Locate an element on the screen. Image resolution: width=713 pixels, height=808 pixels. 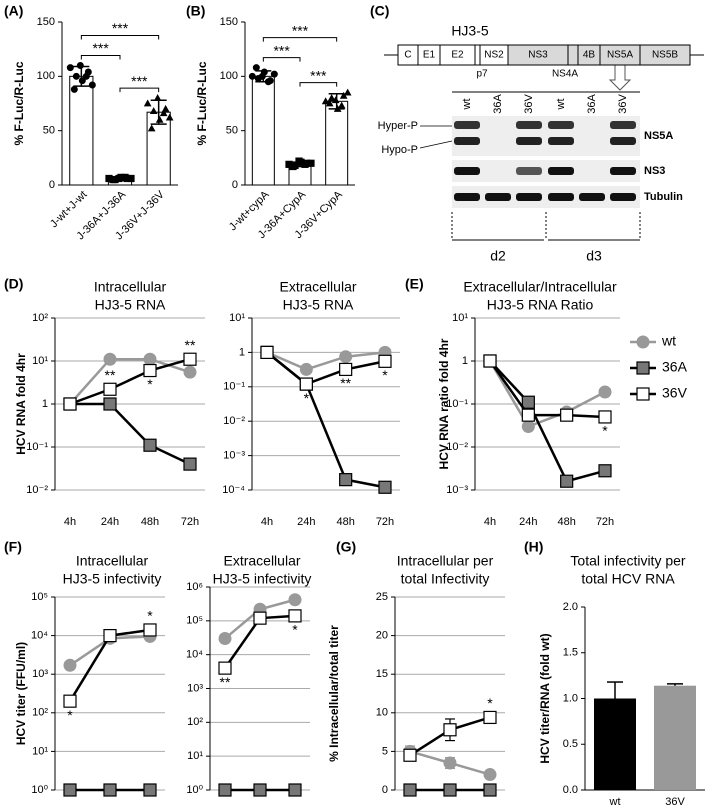
panel-label: (E) is located at coordinates (414, 284).